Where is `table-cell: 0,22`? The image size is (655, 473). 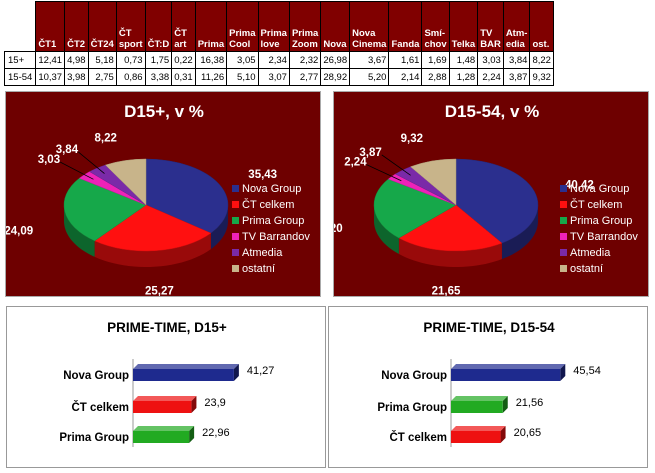
table-cell: 0,22 is located at coordinates (183, 60).